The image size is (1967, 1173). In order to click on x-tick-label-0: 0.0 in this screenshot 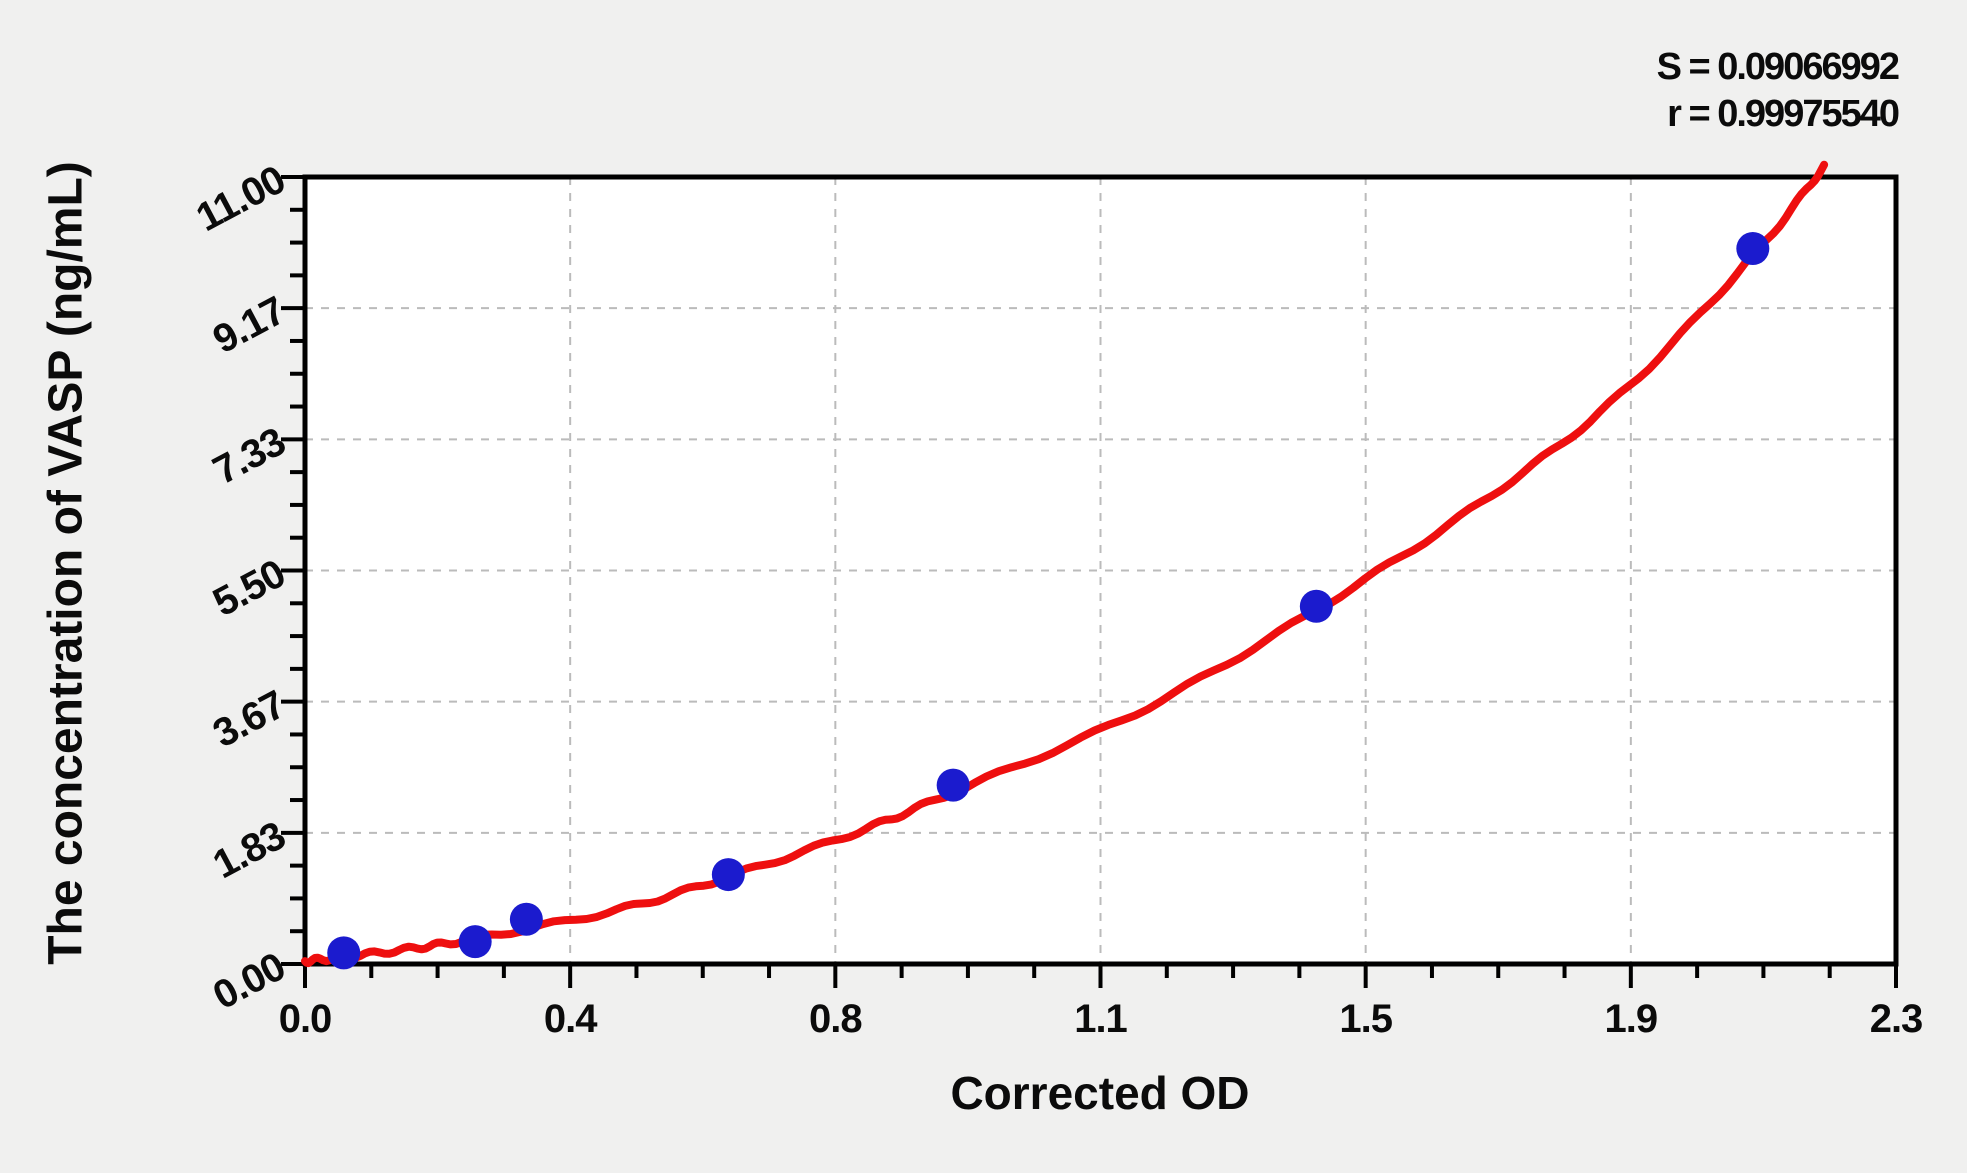, I will do `click(305, 1019)`.